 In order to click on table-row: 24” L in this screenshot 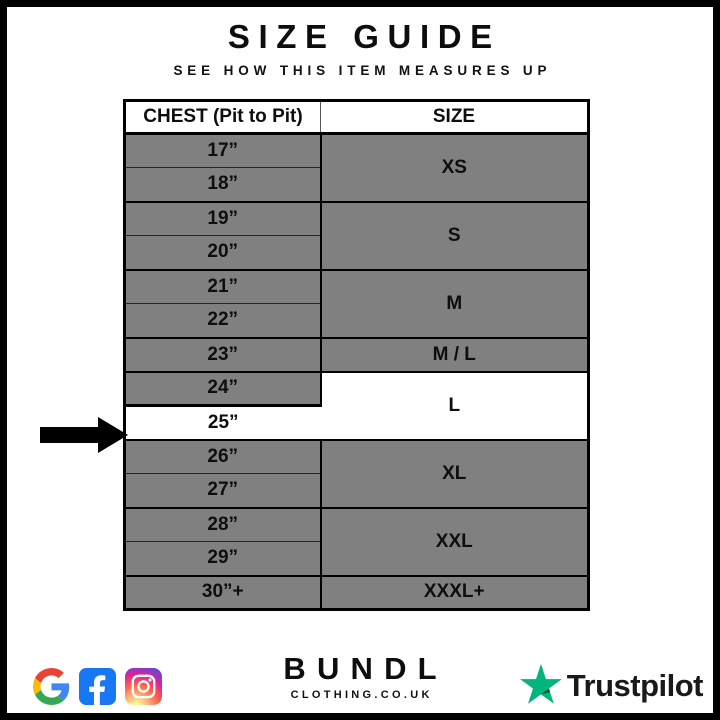, I will do `click(356, 406)`.